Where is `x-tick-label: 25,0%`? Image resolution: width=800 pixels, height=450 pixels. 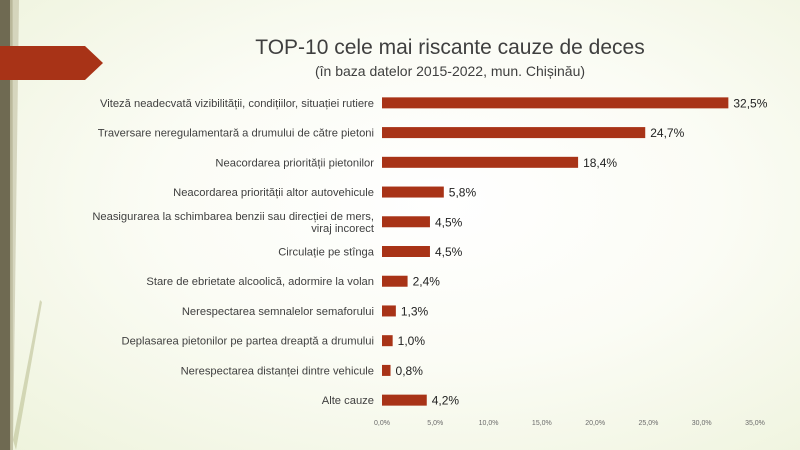 x-tick-label: 25,0% is located at coordinates (648, 423).